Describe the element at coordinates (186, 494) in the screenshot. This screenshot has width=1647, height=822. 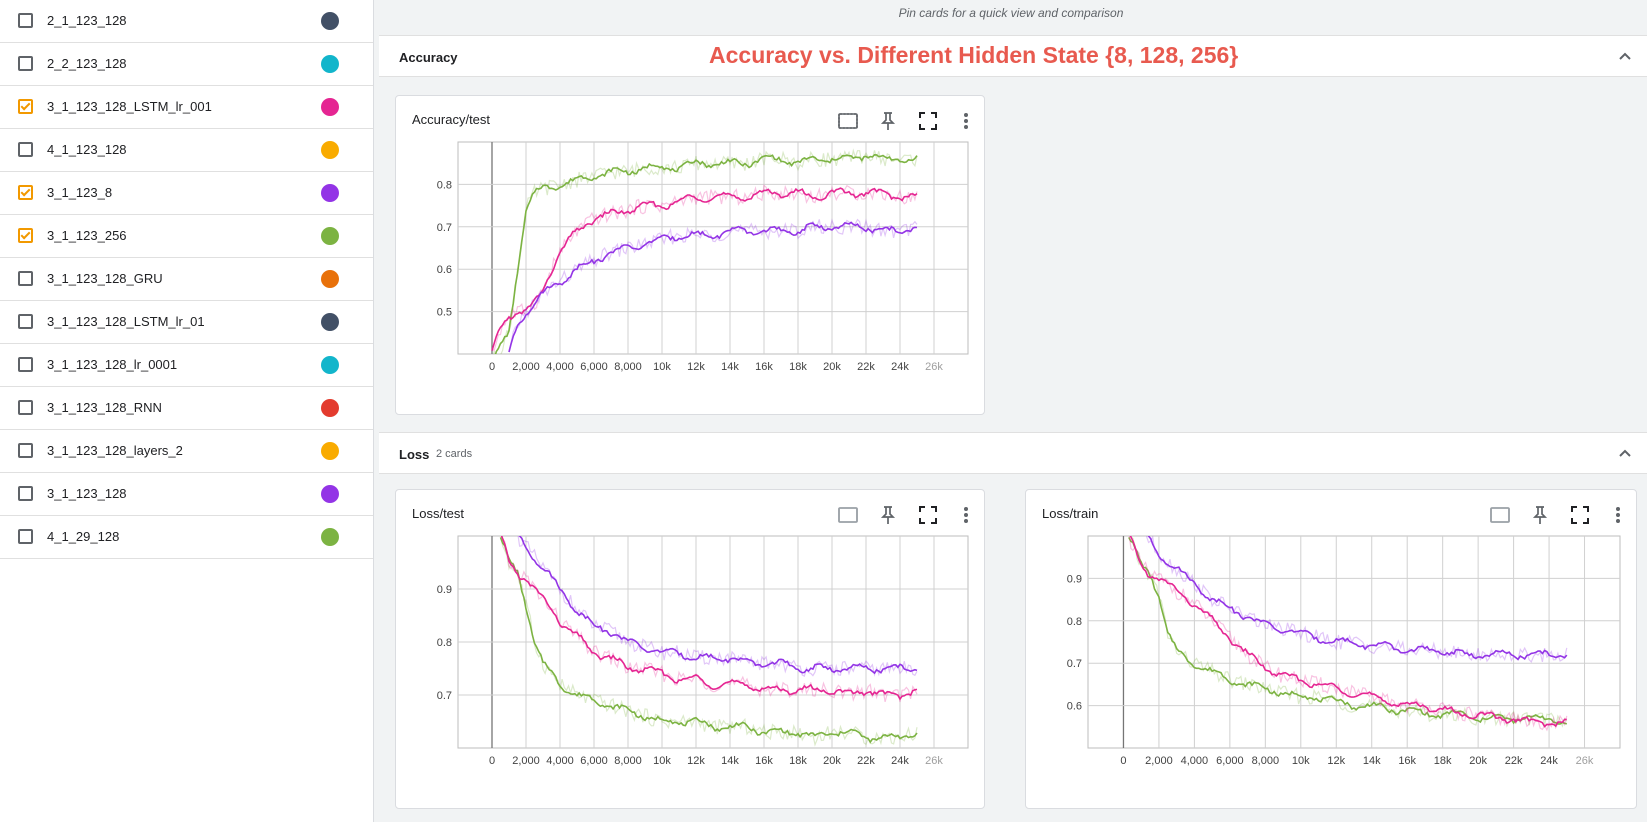
I see `run-row: 3_1_123_128` at that location.